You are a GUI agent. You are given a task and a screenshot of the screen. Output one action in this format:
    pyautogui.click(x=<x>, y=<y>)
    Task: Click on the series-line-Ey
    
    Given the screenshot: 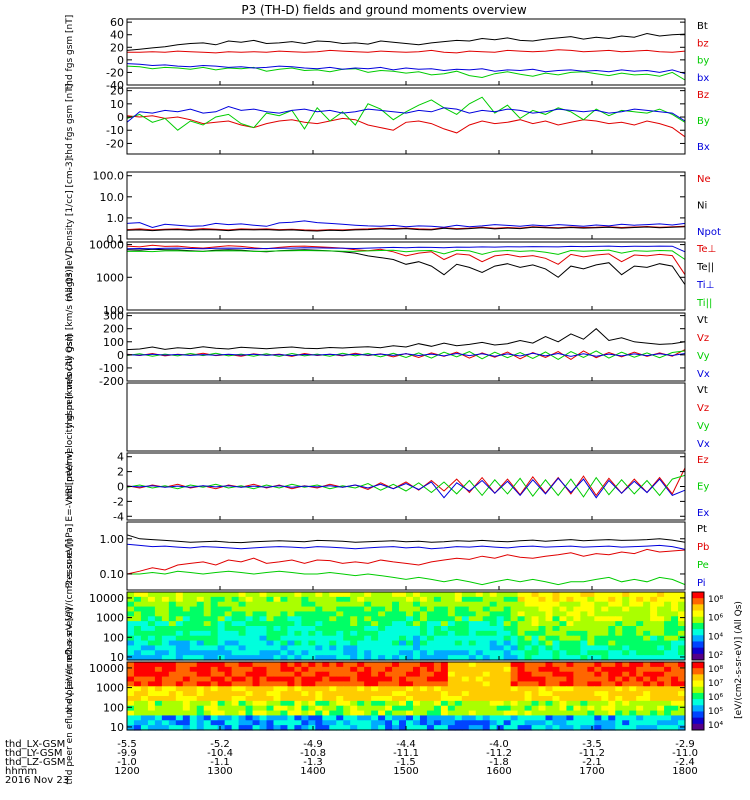 What is the action you would take?
    pyautogui.click(x=406, y=486)
    